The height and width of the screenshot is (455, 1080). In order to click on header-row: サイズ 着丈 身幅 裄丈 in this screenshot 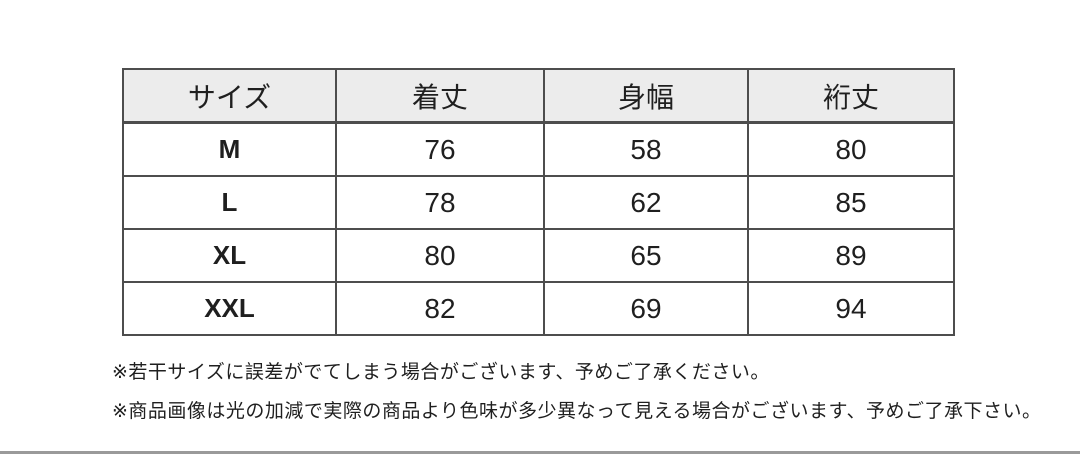, I will do `click(538, 96)`.